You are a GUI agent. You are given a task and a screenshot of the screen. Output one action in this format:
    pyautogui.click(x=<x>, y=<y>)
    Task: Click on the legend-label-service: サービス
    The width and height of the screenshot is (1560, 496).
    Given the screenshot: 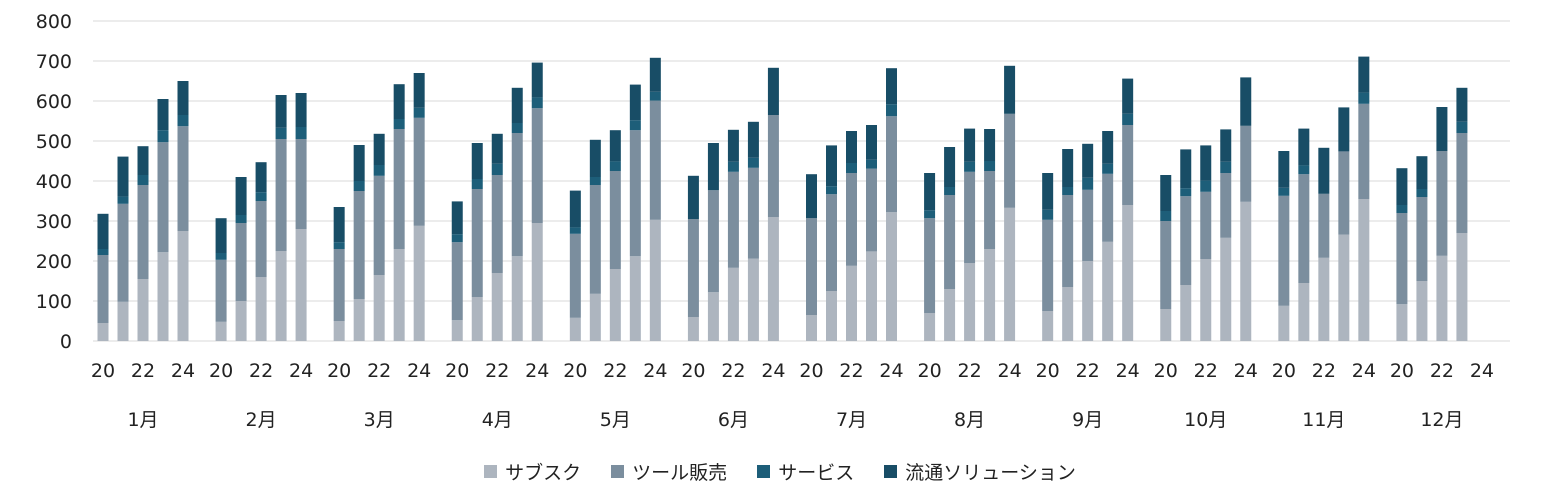 What is the action you would take?
    pyautogui.click(x=816, y=473)
    